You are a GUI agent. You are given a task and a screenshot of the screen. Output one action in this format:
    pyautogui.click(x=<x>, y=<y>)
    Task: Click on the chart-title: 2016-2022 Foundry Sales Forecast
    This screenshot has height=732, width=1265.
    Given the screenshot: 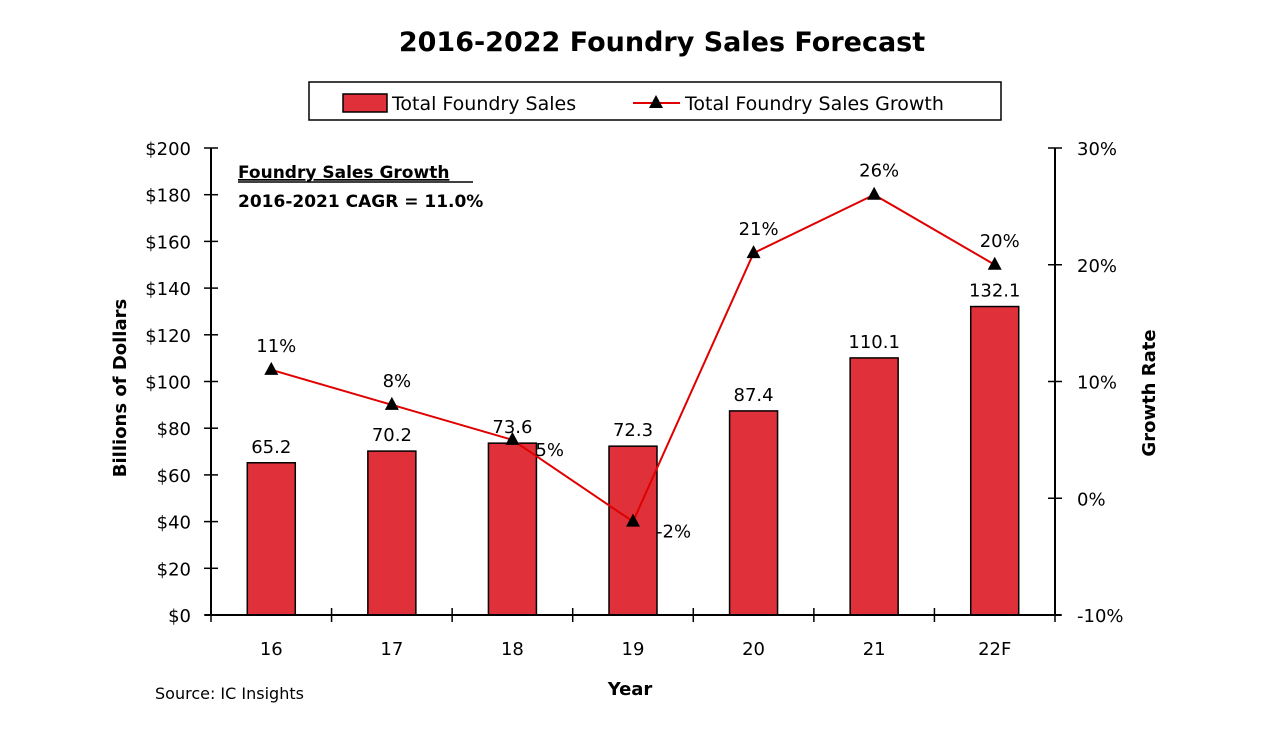 What is the action you would take?
    pyautogui.click(x=662, y=42)
    